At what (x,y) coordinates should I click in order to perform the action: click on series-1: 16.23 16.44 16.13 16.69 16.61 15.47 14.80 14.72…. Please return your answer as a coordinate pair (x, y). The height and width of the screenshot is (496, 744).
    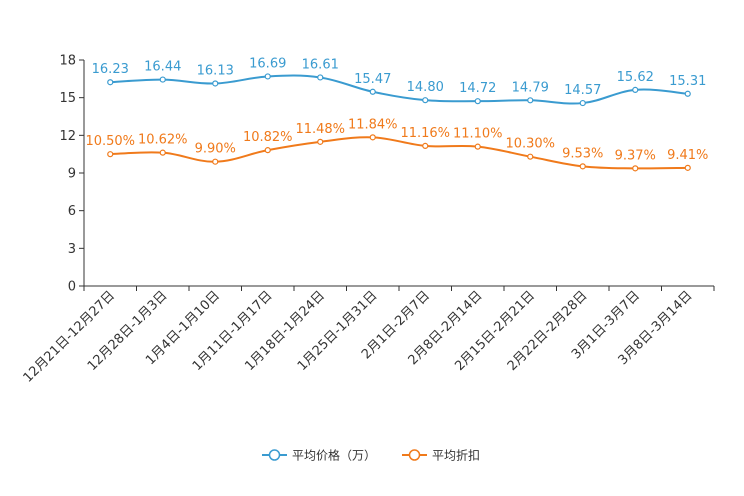
    Looking at the image, I should click on (399, 81).